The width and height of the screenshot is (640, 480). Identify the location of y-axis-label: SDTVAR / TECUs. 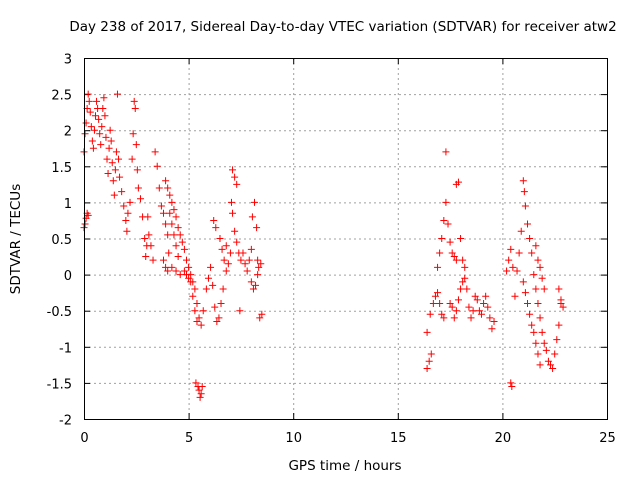
(16, 239).